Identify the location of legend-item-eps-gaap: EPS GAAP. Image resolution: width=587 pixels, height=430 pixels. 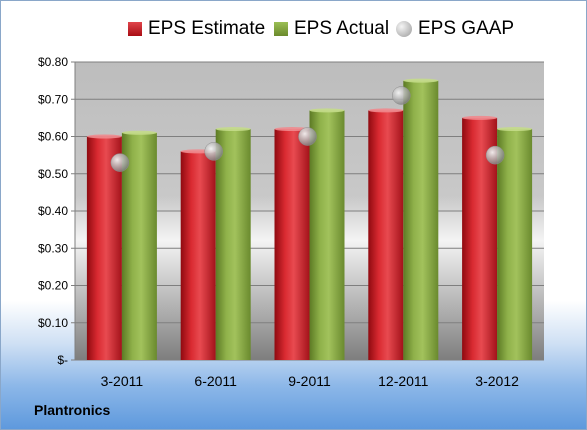
(455, 29).